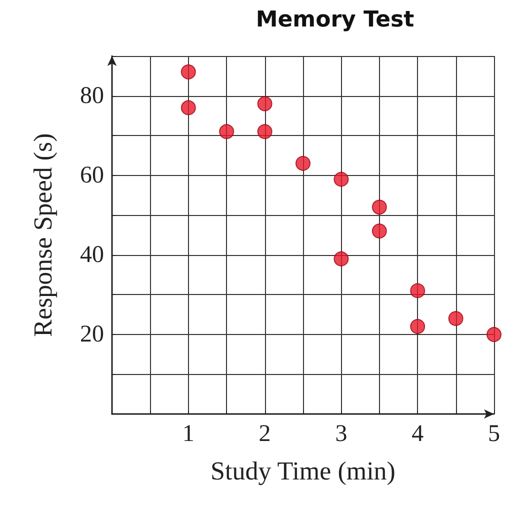 Image resolution: width=508 pixels, height=524 pixels. I want to click on chart-title: Memory Test, so click(335, 20).